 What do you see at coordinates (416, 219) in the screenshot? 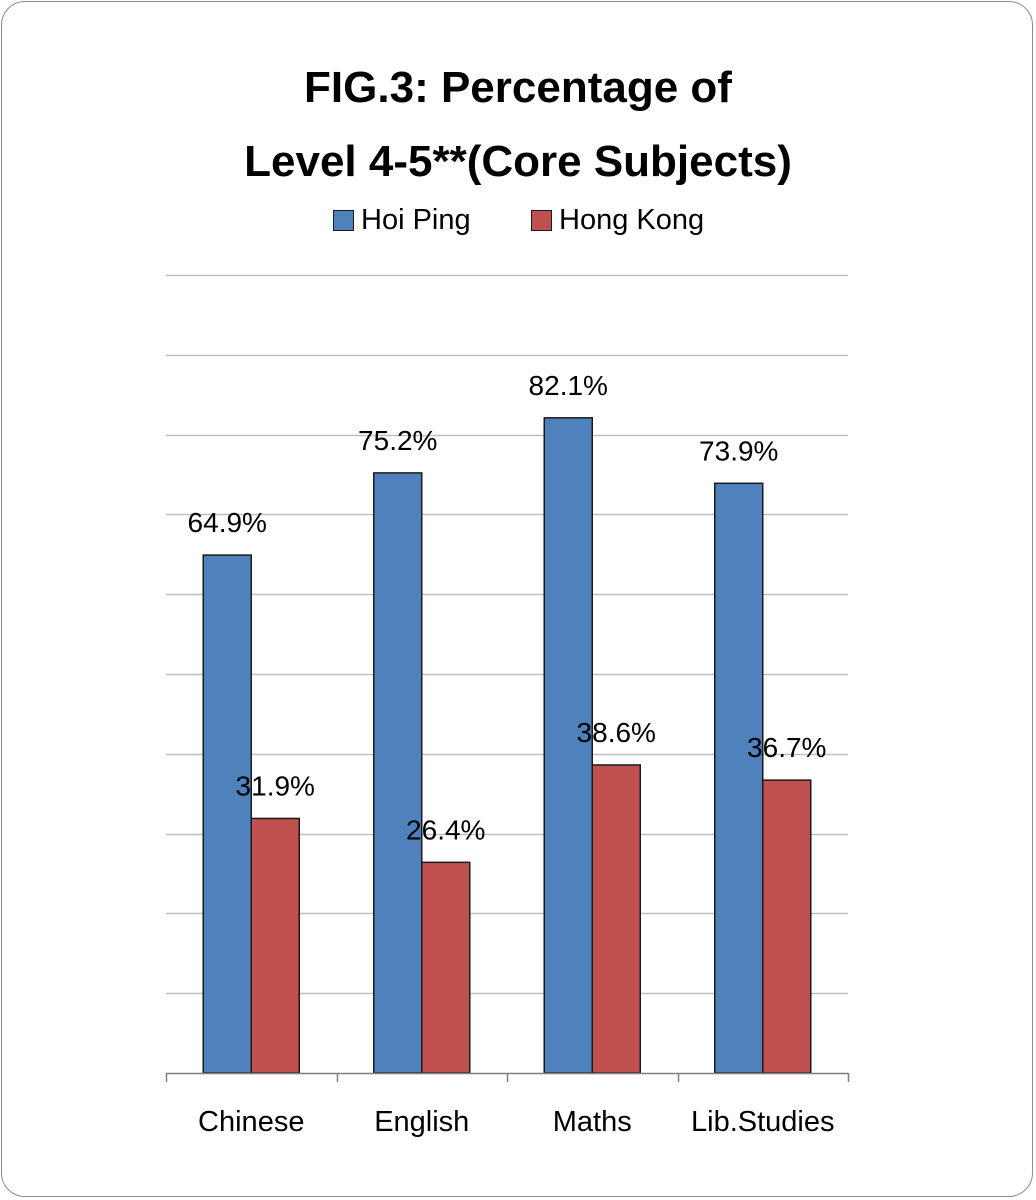
I see `legend-label-hoi-ping: Hoi Ping` at bounding box center [416, 219].